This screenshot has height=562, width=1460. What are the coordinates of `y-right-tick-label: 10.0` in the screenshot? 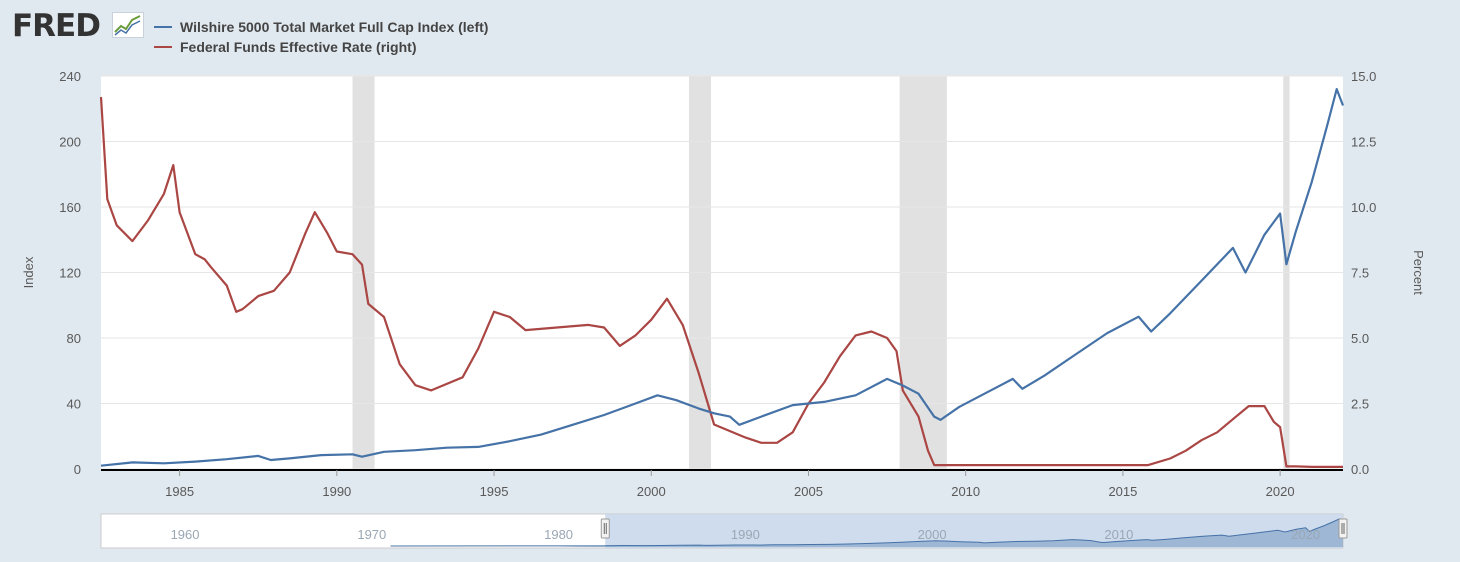 It's located at (1363, 207).